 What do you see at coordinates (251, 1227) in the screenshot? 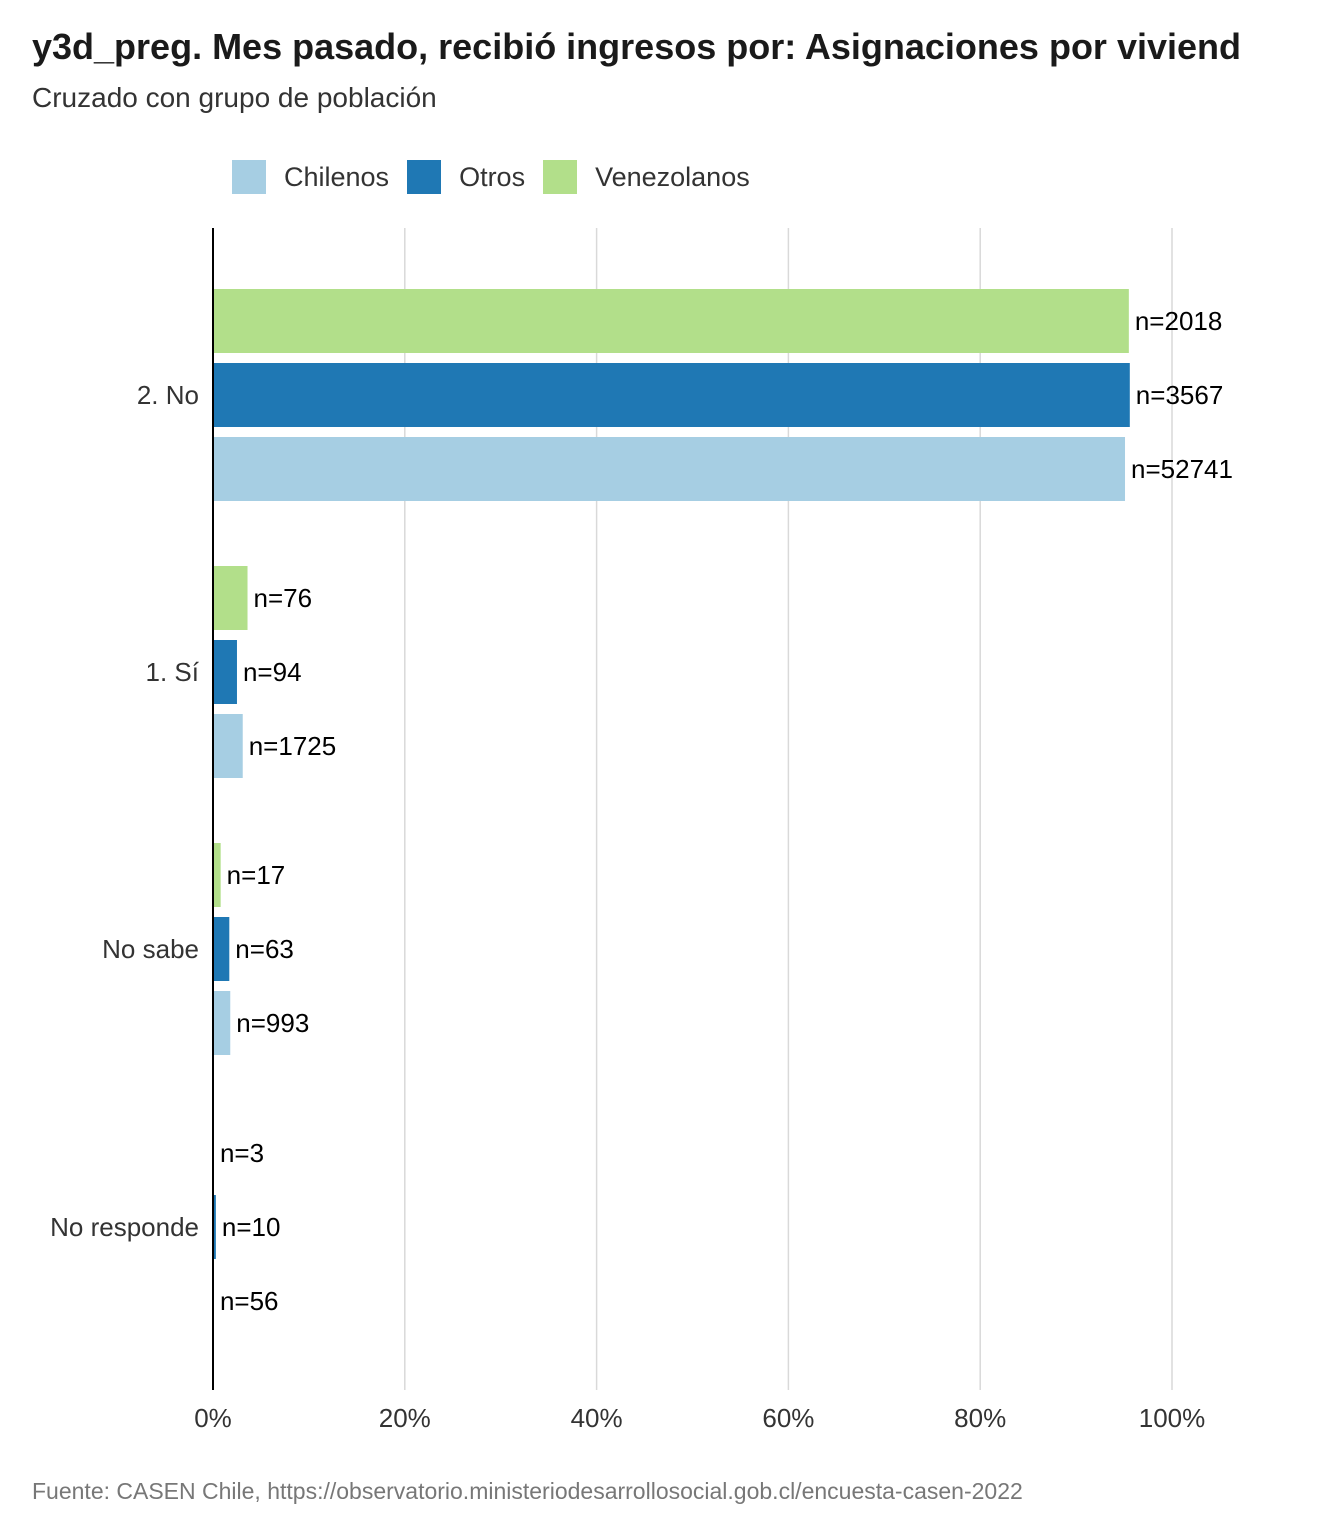
I see `bar-count-label: n=10` at bounding box center [251, 1227].